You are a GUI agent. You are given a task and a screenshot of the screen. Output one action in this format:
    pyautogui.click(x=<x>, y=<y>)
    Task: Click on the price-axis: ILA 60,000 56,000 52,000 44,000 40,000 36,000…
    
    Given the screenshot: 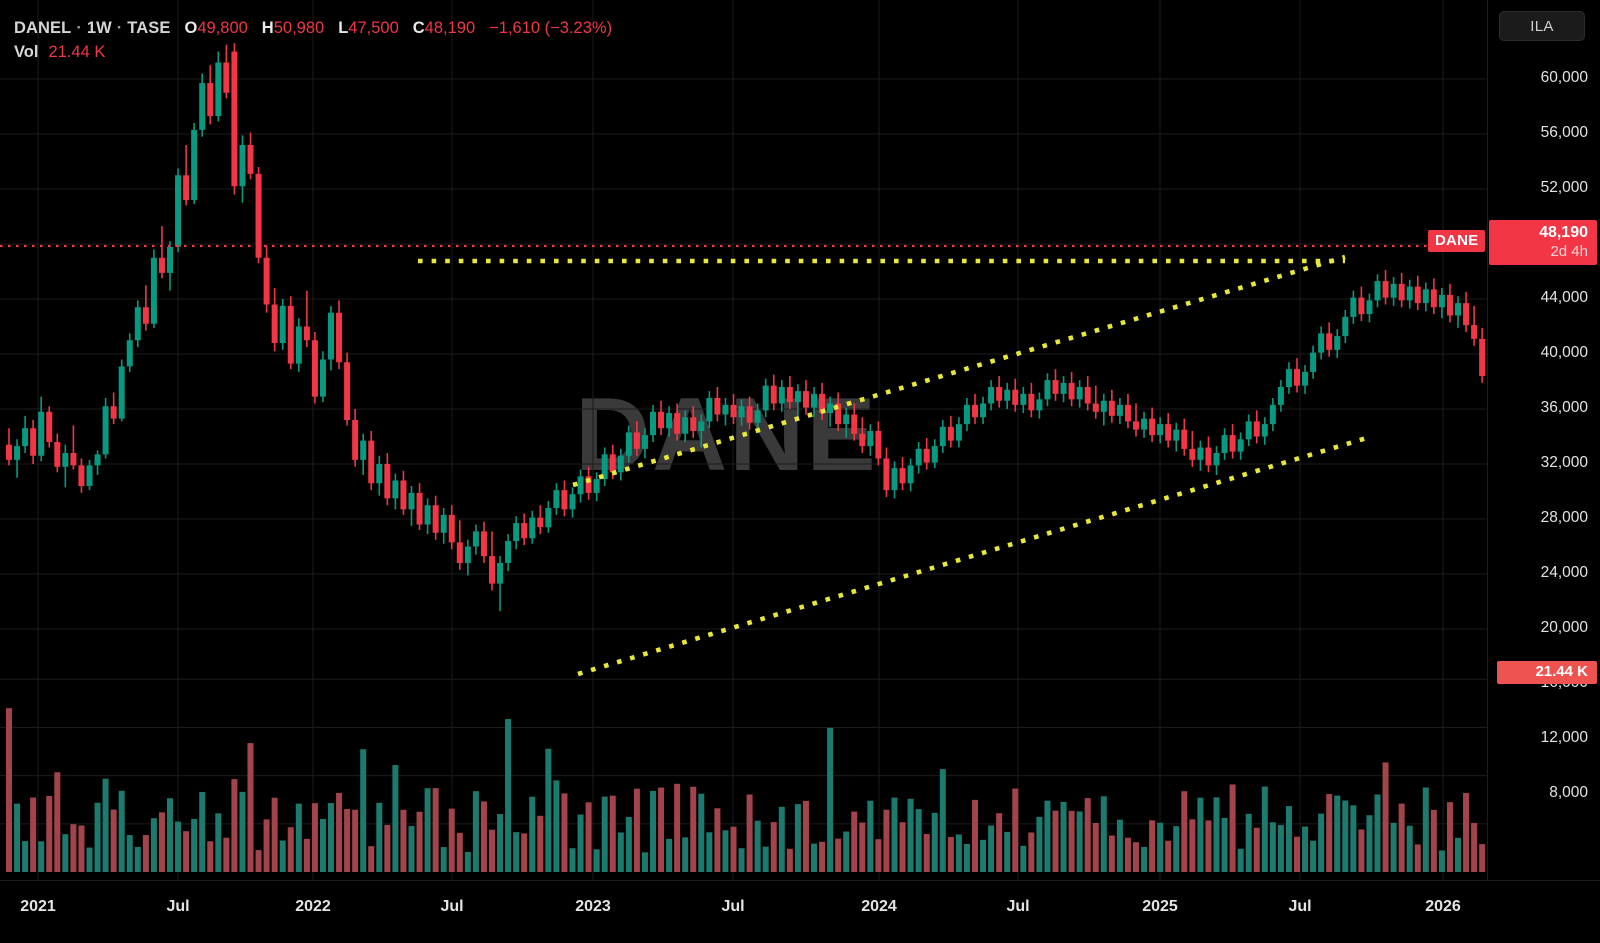 What is the action you would take?
    pyautogui.click(x=1514, y=440)
    